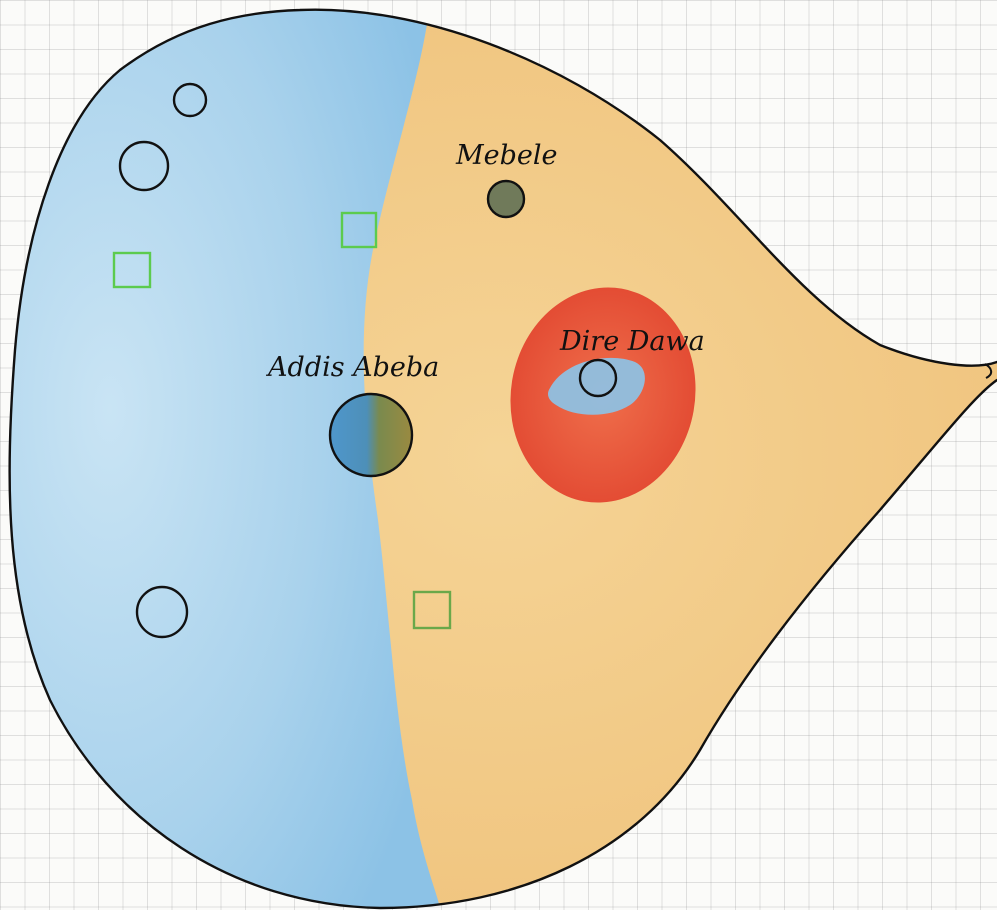 The height and width of the screenshot is (910, 997). I want to click on city-mebele: Mebele, so click(506, 179).